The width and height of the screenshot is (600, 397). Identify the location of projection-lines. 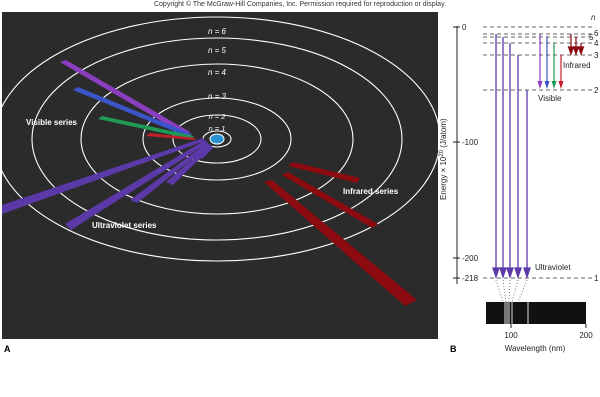
(511, 291).